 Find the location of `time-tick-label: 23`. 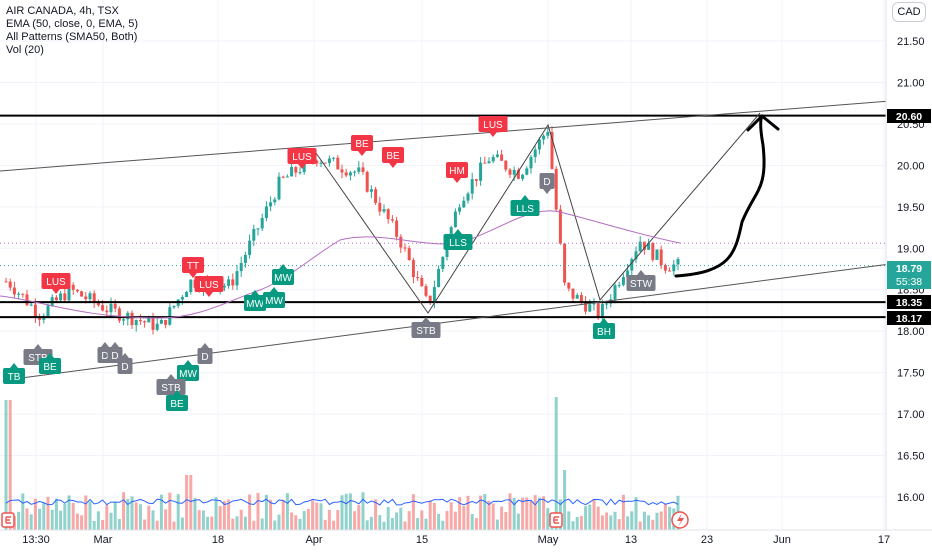

time-tick-label: 23 is located at coordinates (707, 540).